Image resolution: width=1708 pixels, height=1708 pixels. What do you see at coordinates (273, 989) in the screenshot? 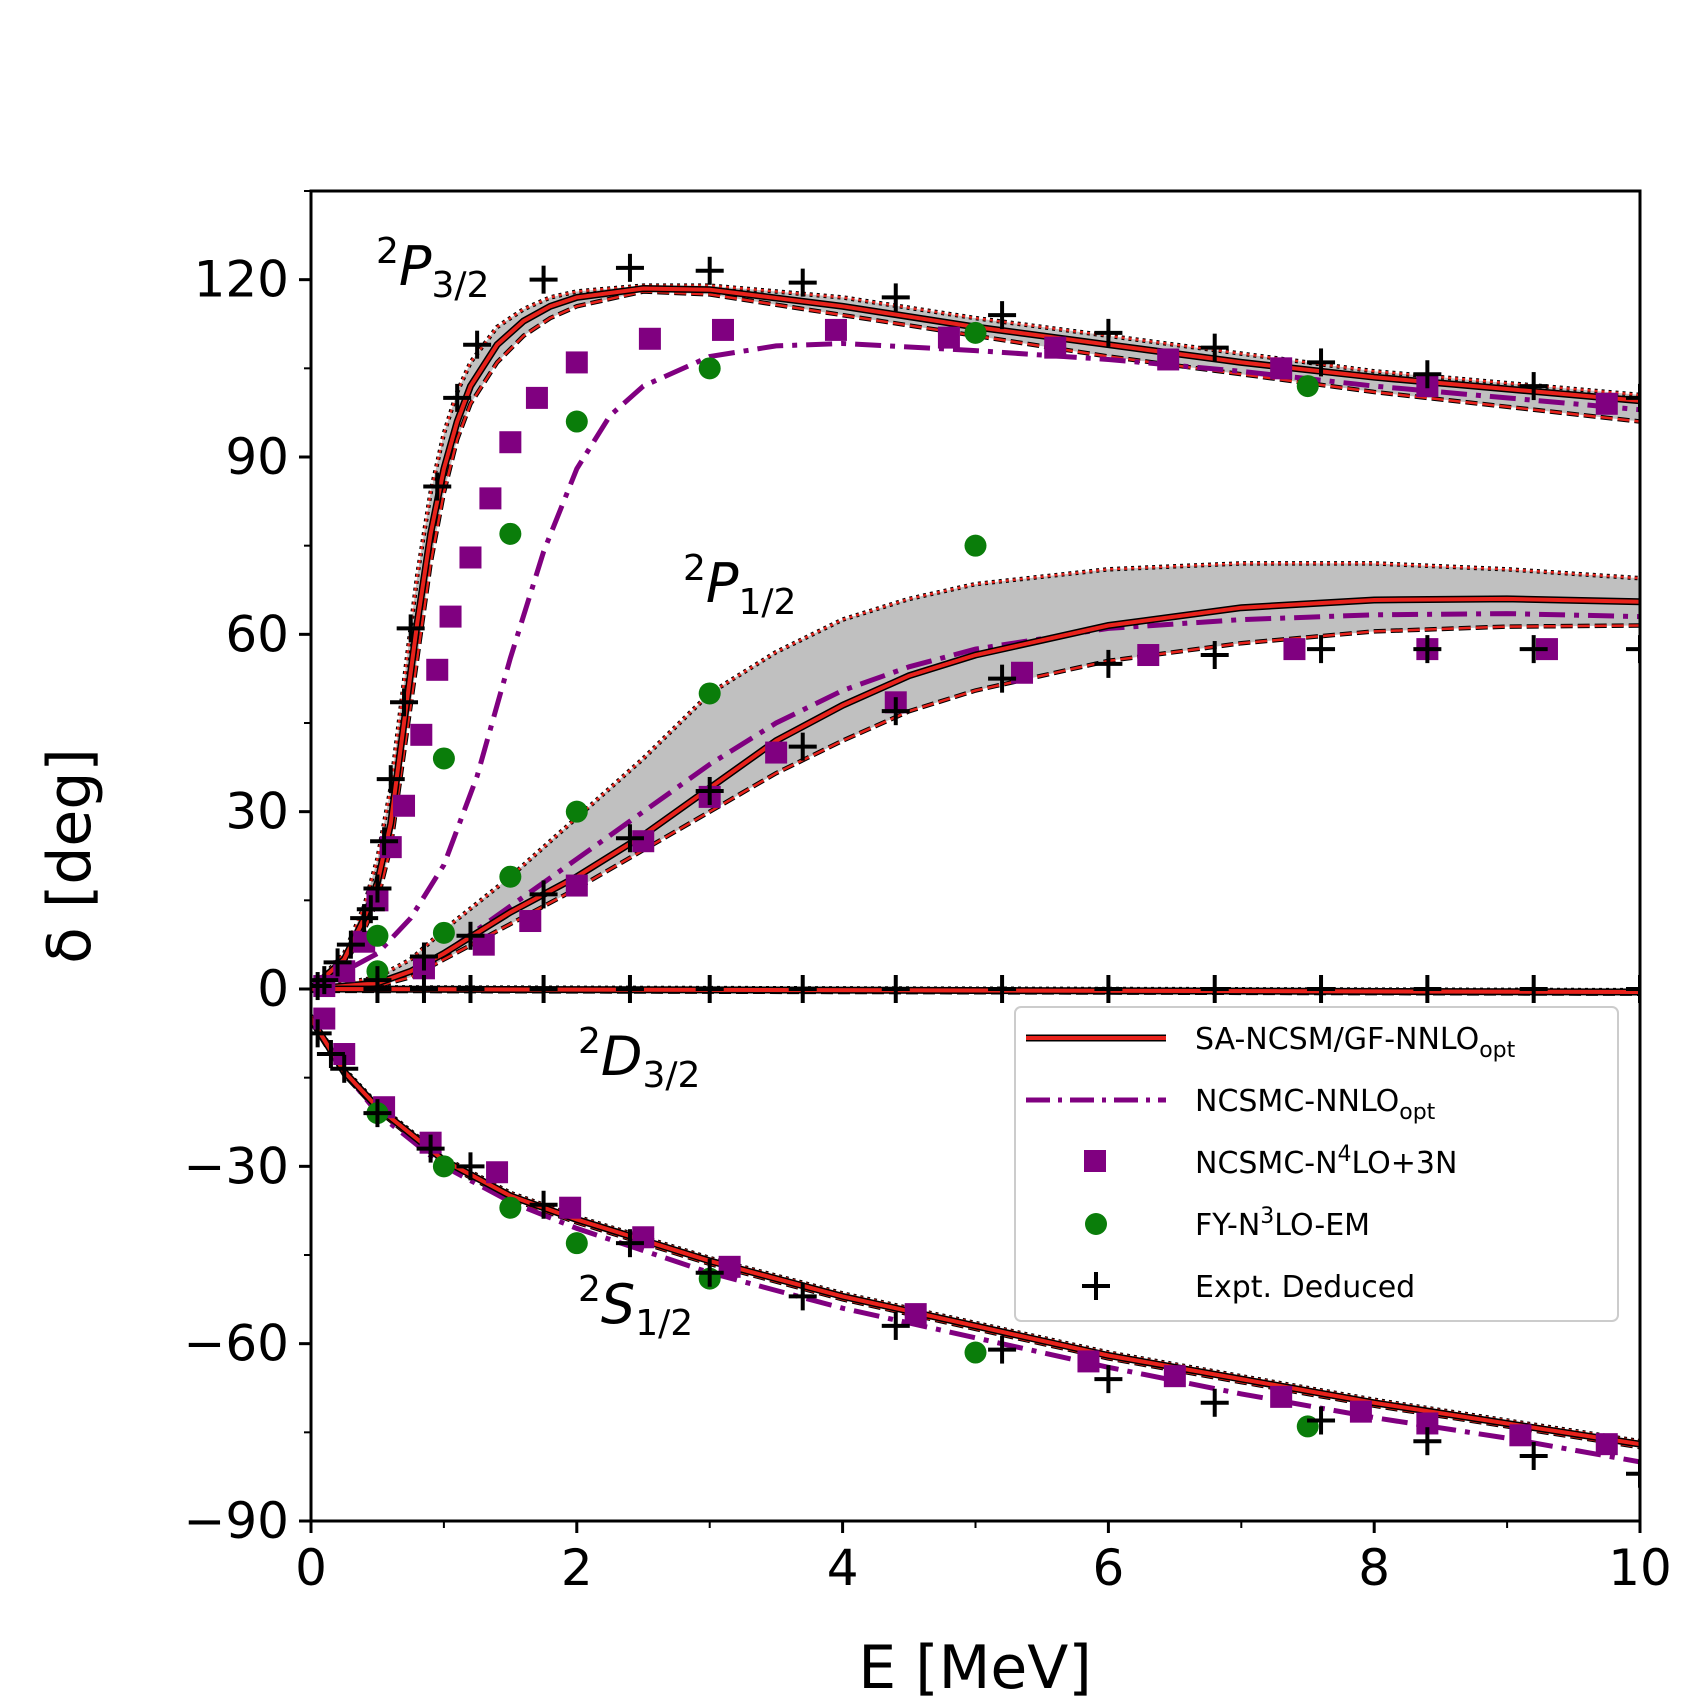
I see `y-tick-label: 0` at bounding box center [273, 989].